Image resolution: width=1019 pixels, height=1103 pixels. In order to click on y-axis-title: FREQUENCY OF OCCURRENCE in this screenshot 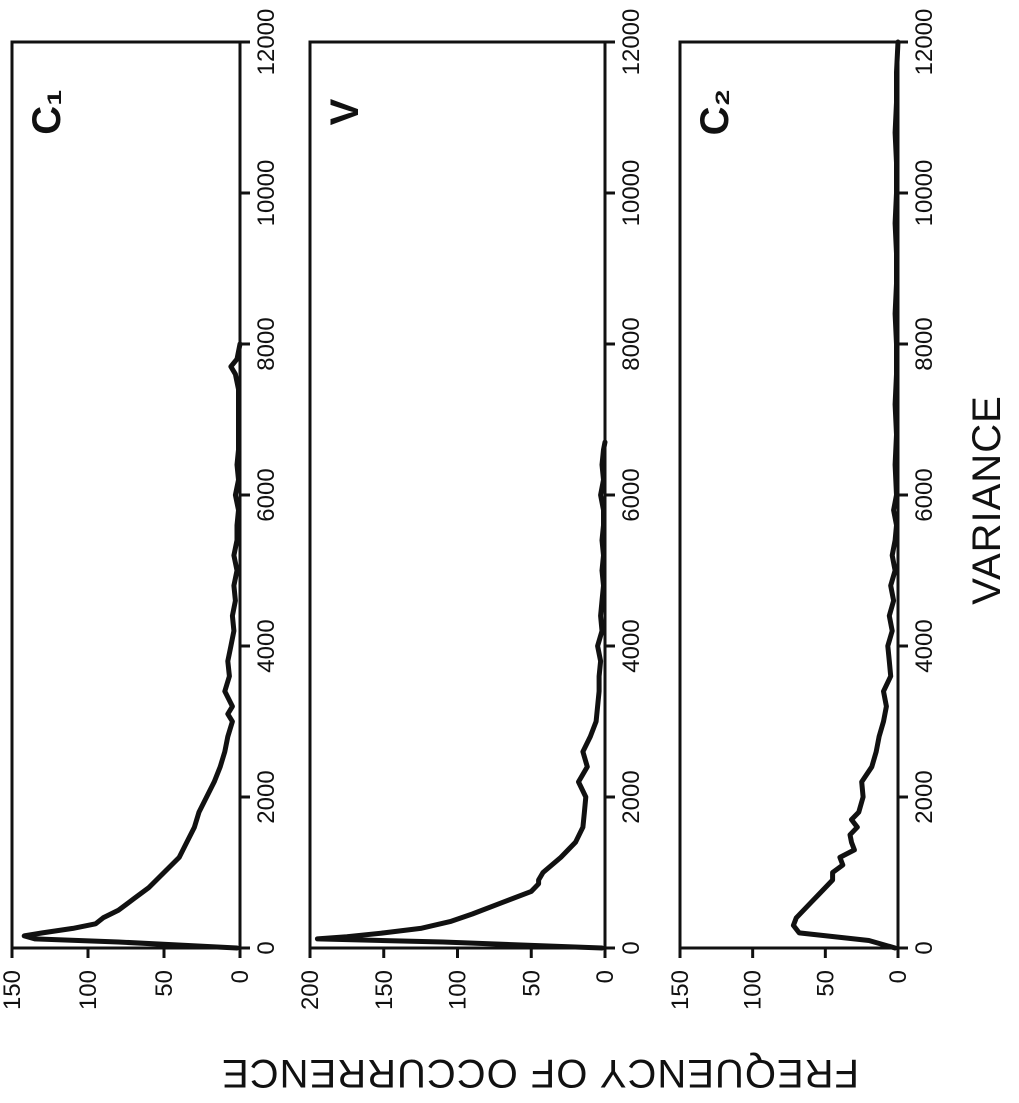, I will do `click(540, 1073)`.